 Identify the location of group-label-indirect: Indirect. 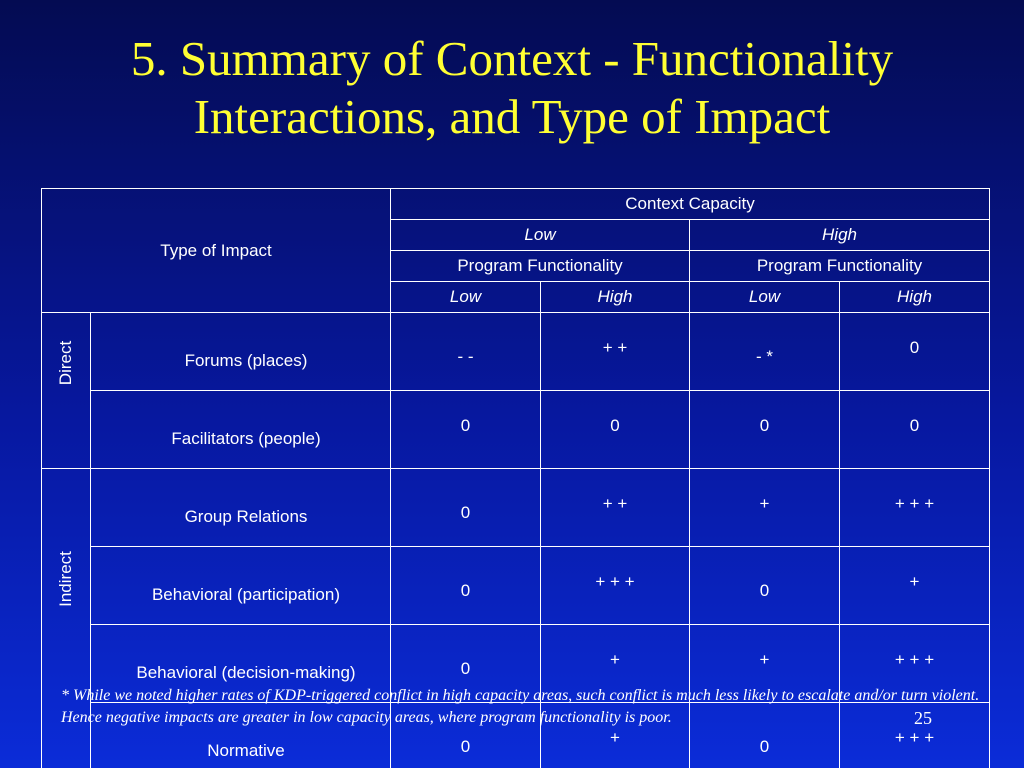
(66, 618).